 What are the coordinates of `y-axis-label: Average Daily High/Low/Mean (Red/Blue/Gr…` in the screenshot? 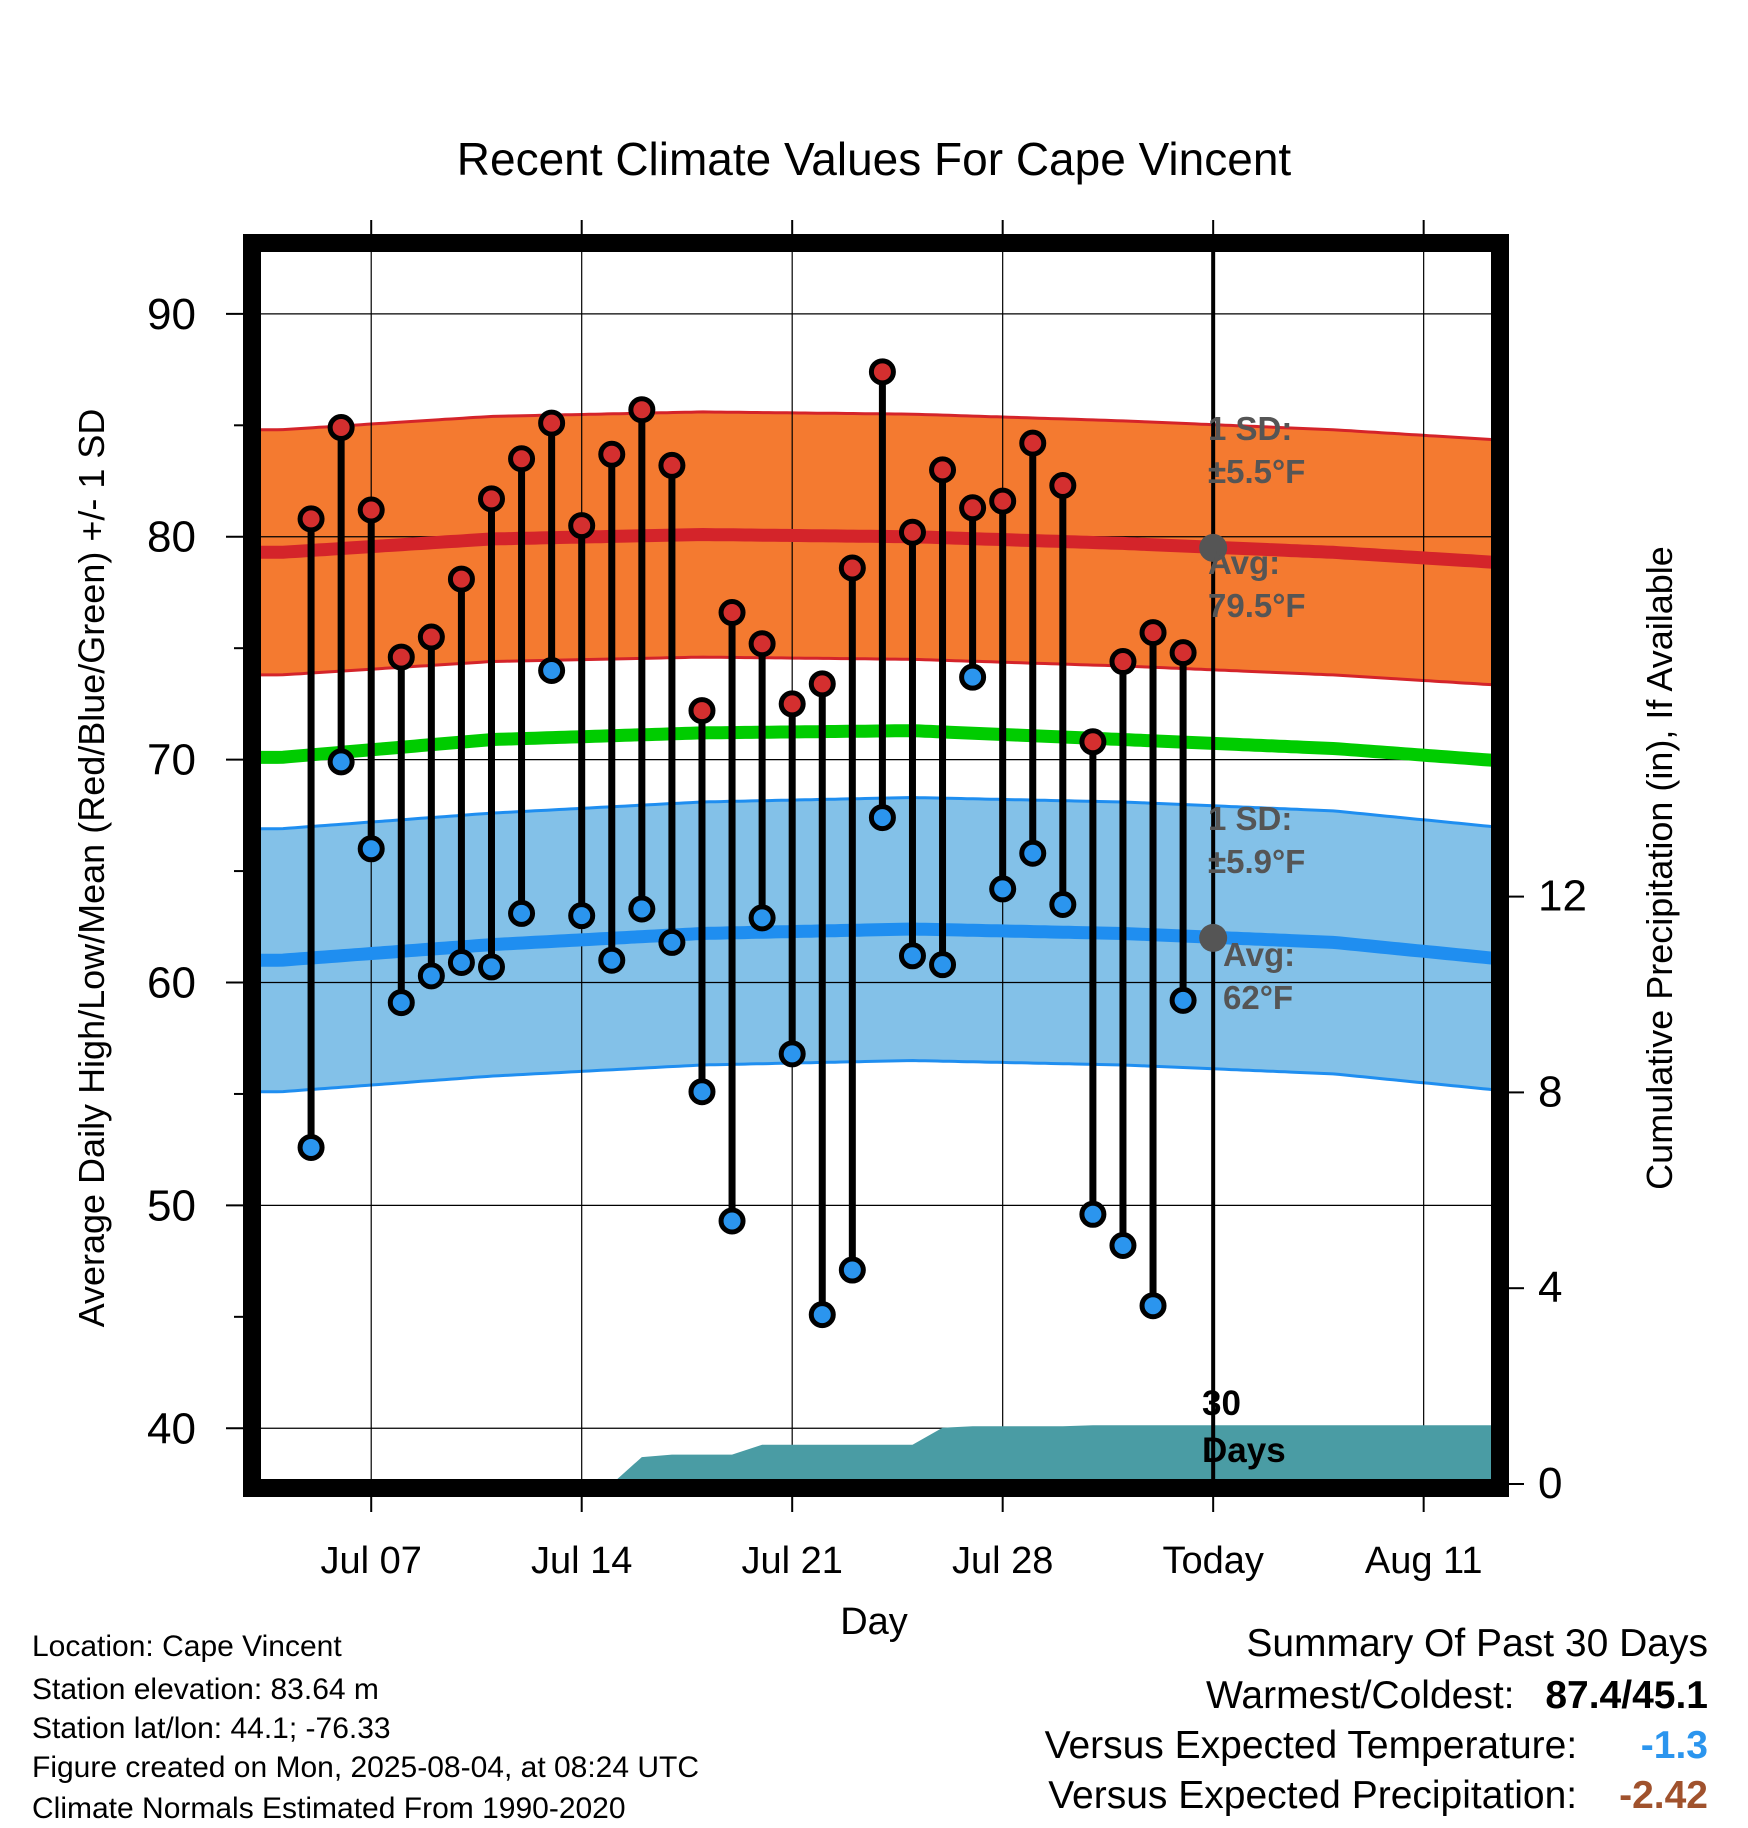 It's located at (91, 868).